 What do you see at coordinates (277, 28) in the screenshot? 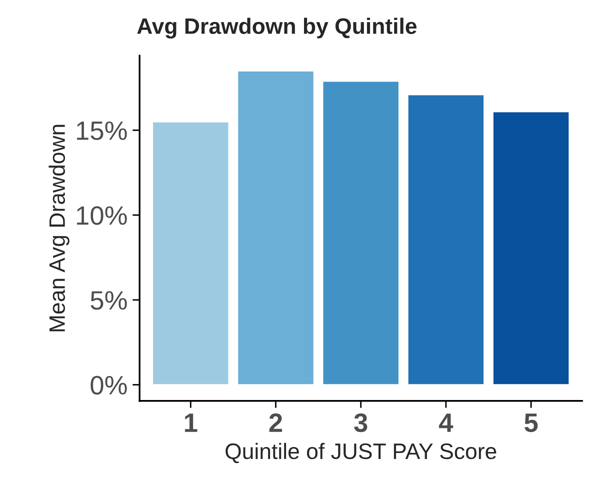
I see `chart-title: Avg Drawdown by Quintile` at bounding box center [277, 28].